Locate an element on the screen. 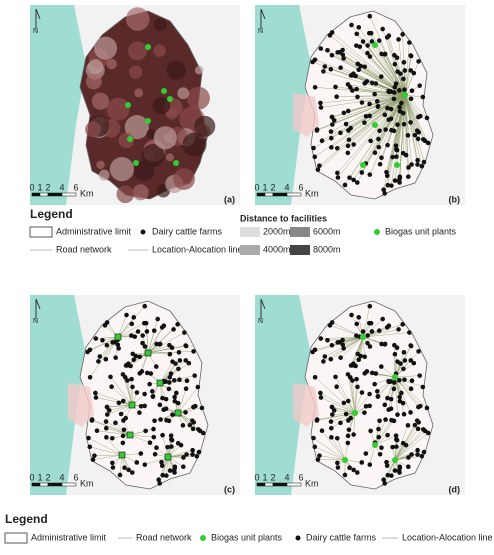 Image resolution: width=494 pixels, height=555 pixels. legend-item: Road network is located at coordinates (164, 537).